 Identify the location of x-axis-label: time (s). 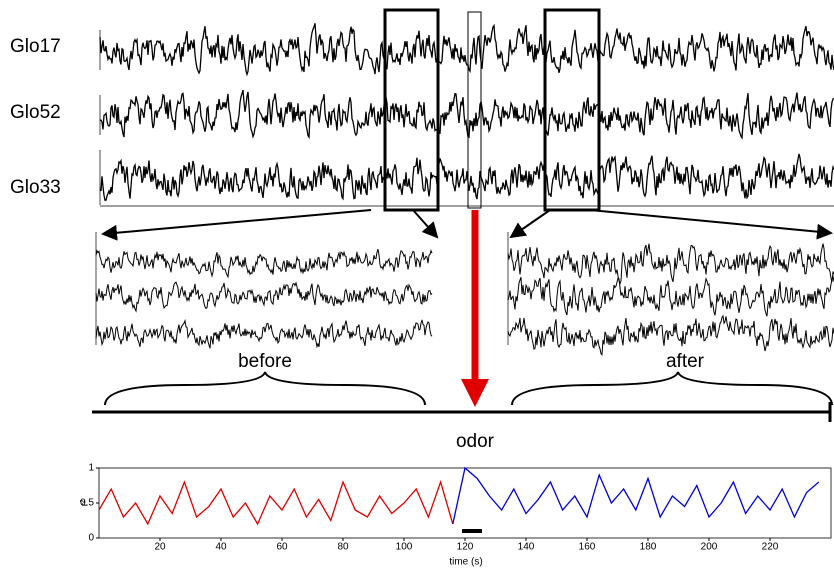
(465, 562).